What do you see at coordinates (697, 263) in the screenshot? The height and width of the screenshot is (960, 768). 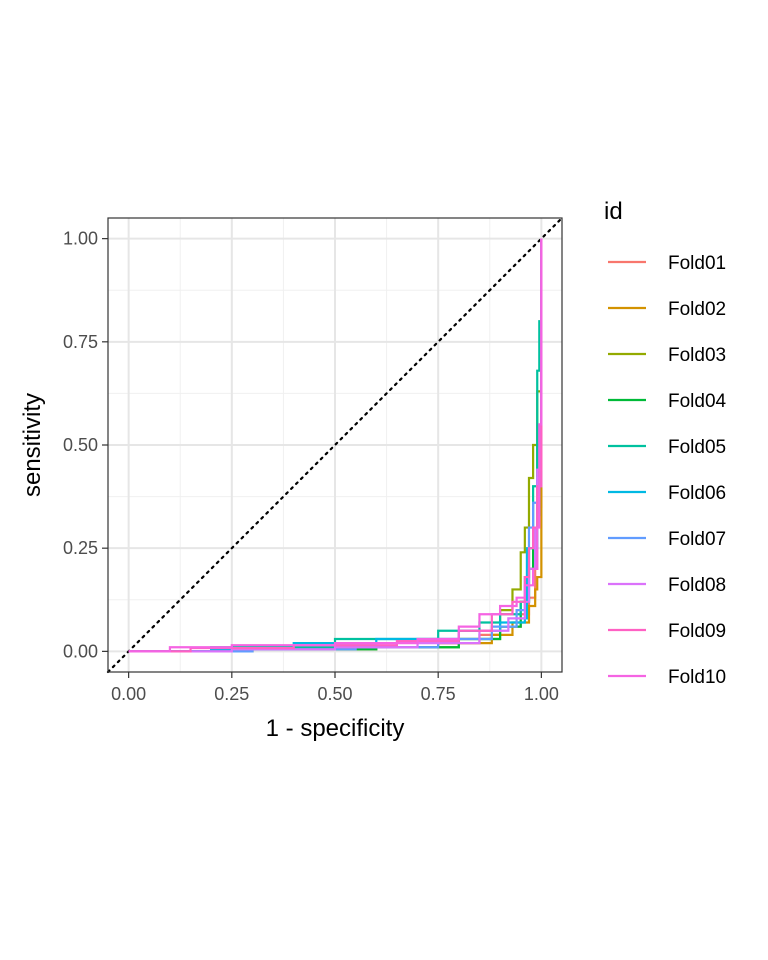 I see `legend-label-fold01: Fold01` at bounding box center [697, 263].